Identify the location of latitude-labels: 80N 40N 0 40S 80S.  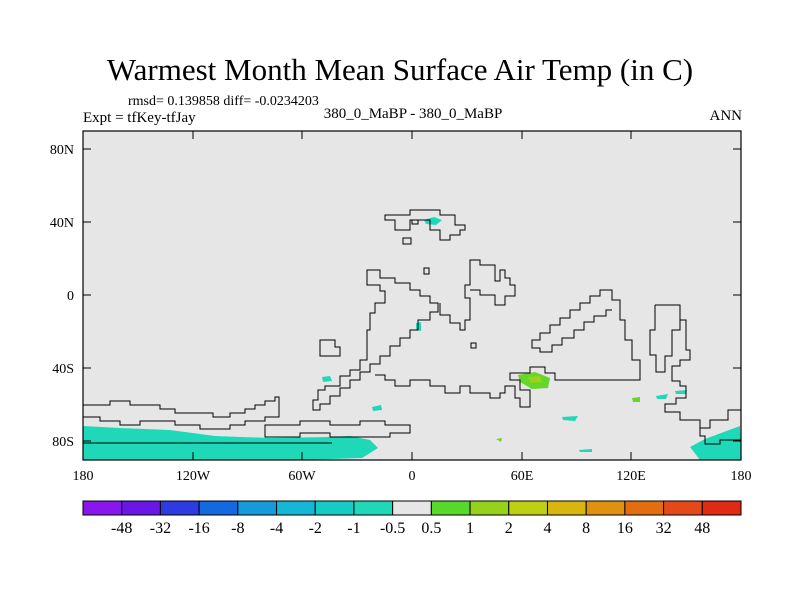
(62, 296).